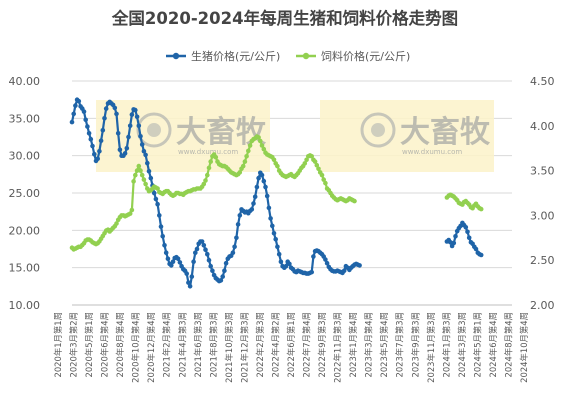  Describe the element at coordinates (291, 344) in the screenshot. I see `x-tick-label: 2022年6月第1周` at that location.